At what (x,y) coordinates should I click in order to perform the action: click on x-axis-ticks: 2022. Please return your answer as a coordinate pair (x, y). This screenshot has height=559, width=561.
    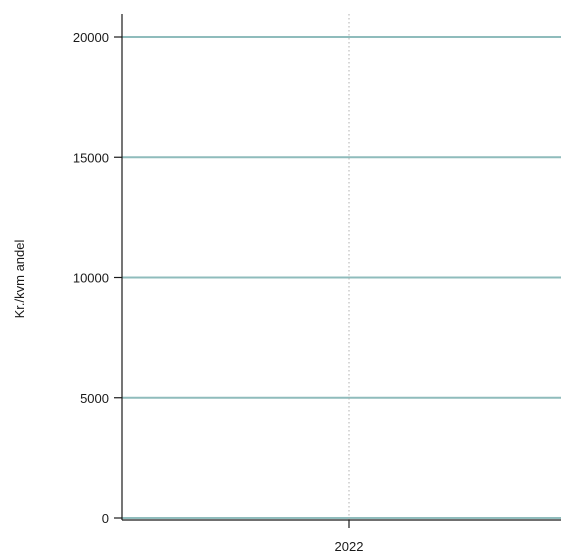
    Looking at the image, I should click on (349, 537).